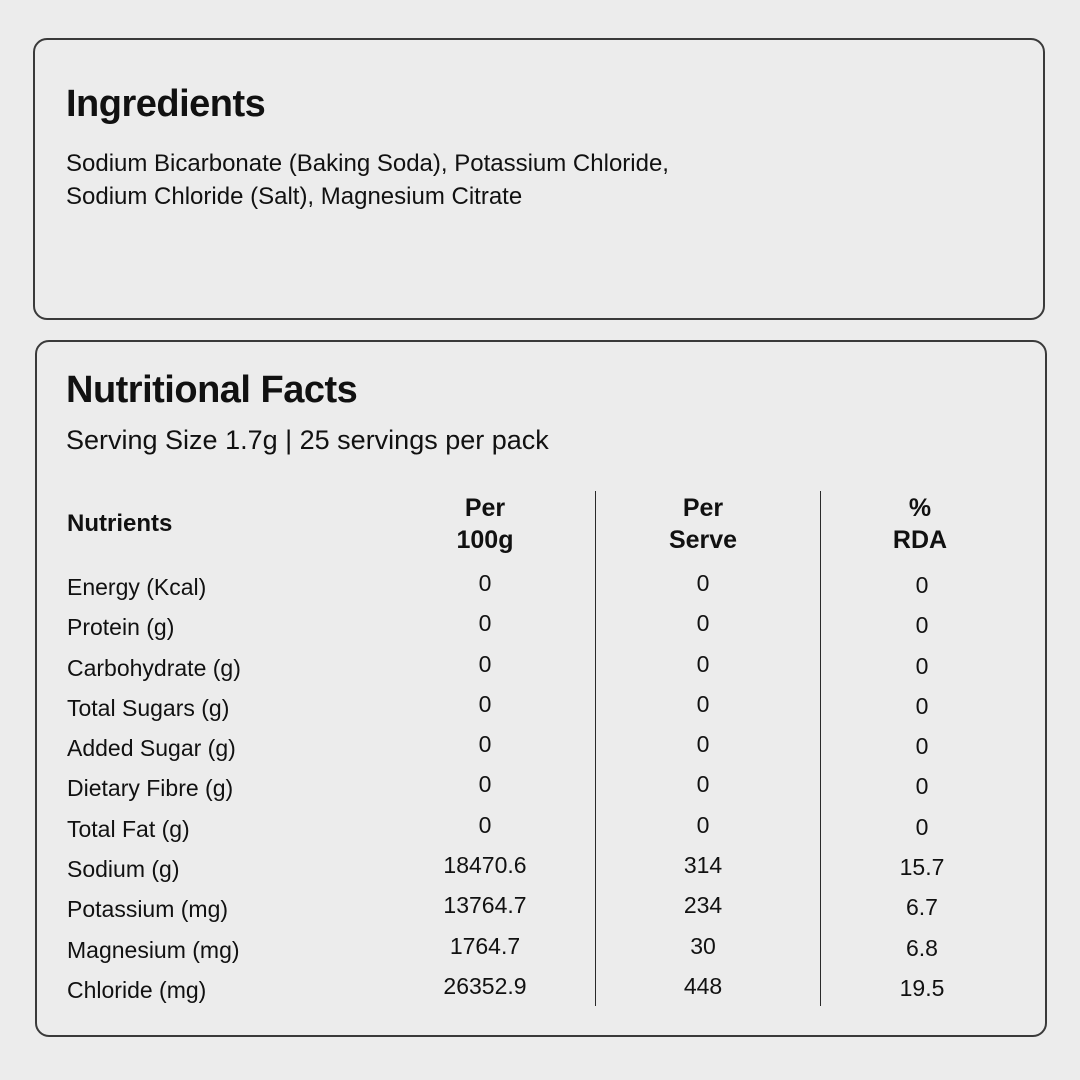 The image size is (1080, 1080). Describe the element at coordinates (922, 987) in the screenshot. I see `rda-value: 19.5` at that location.